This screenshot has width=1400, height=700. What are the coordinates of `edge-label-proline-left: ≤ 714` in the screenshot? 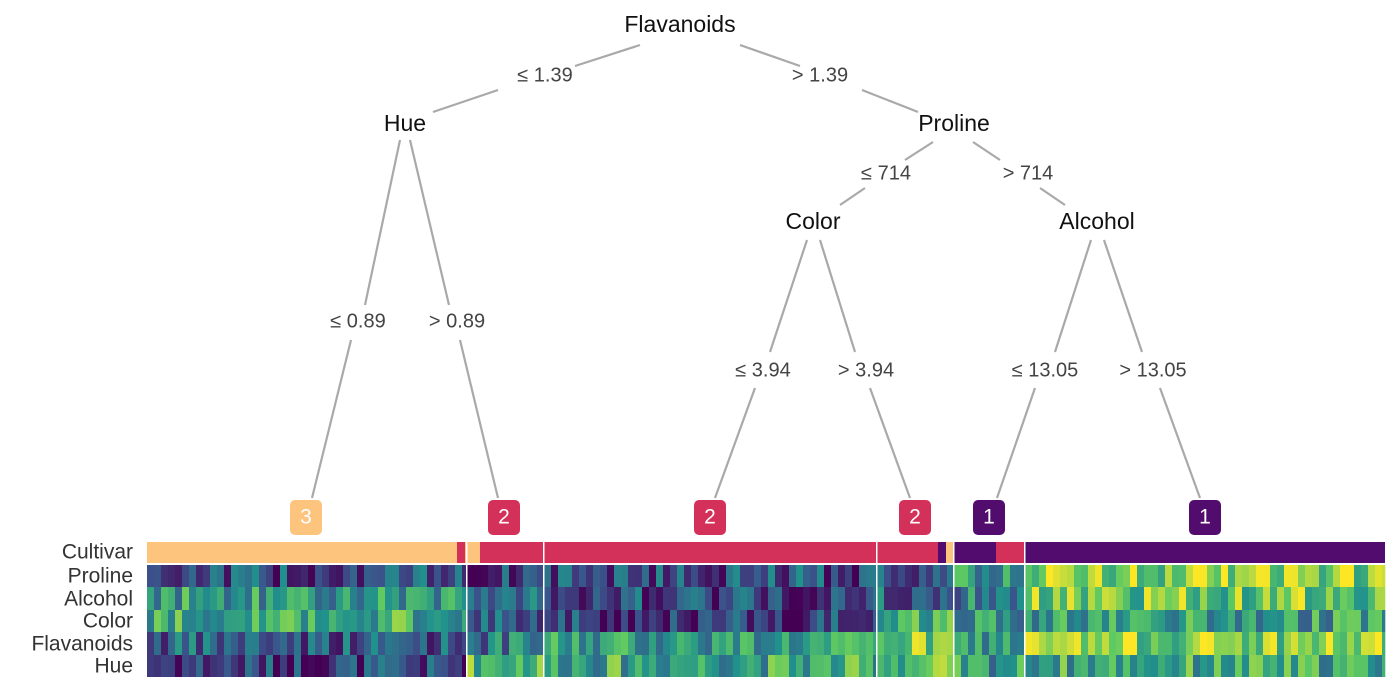 It's located at (886, 173).